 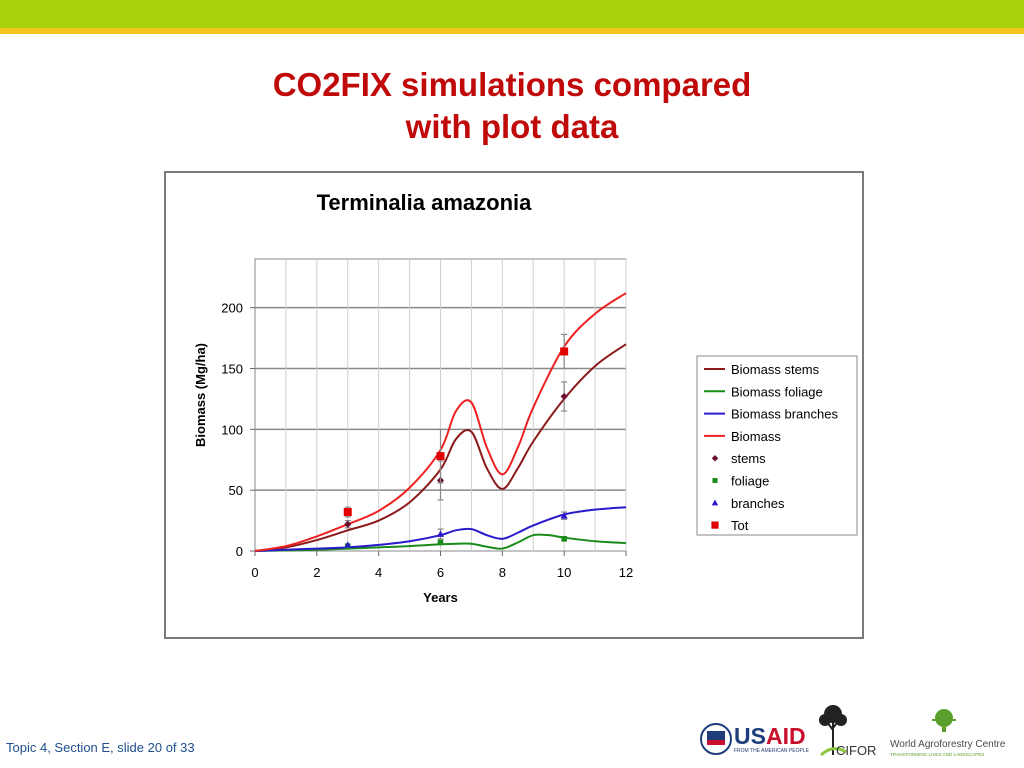 What do you see at coordinates (937, 754) in the screenshot?
I see `icraf-tagline: TRANSFORMING LIVES AND LANDSCAPES` at bounding box center [937, 754].